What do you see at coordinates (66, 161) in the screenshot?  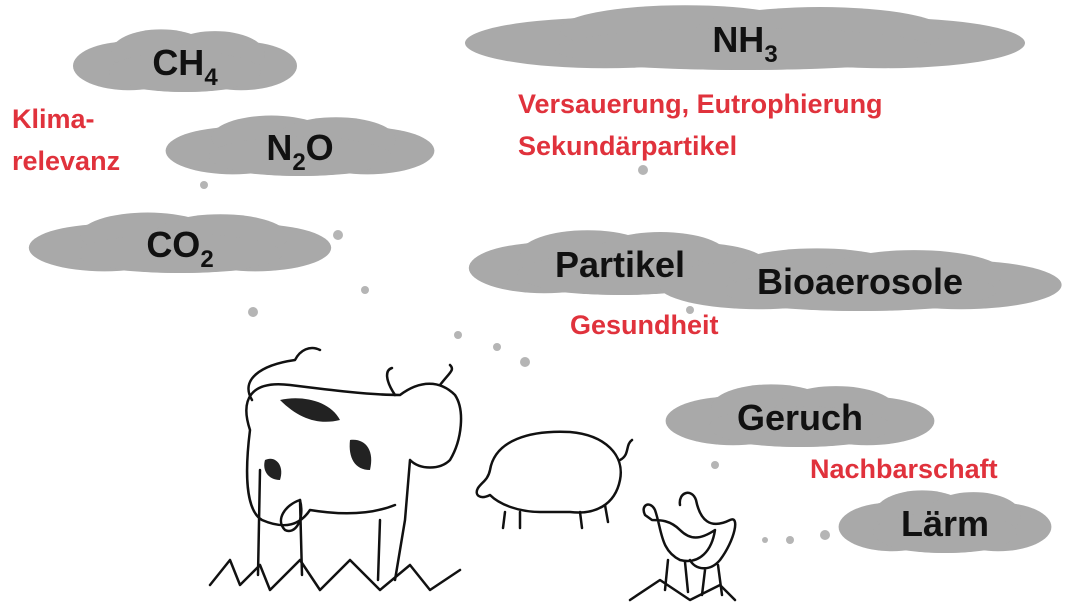 I see `effect-label: relevanz` at bounding box center [66, 161].